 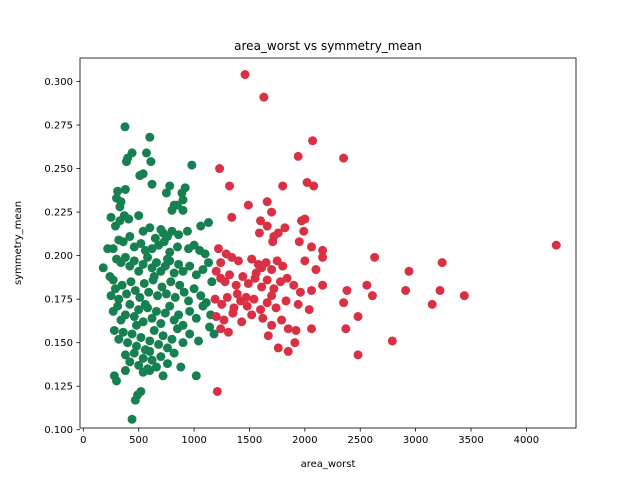 What do you see at coordinates (328, 46) in the screenshot?
I see `chart-title: area_worst vs symmetry_mean` at bounding box center [328, 46].